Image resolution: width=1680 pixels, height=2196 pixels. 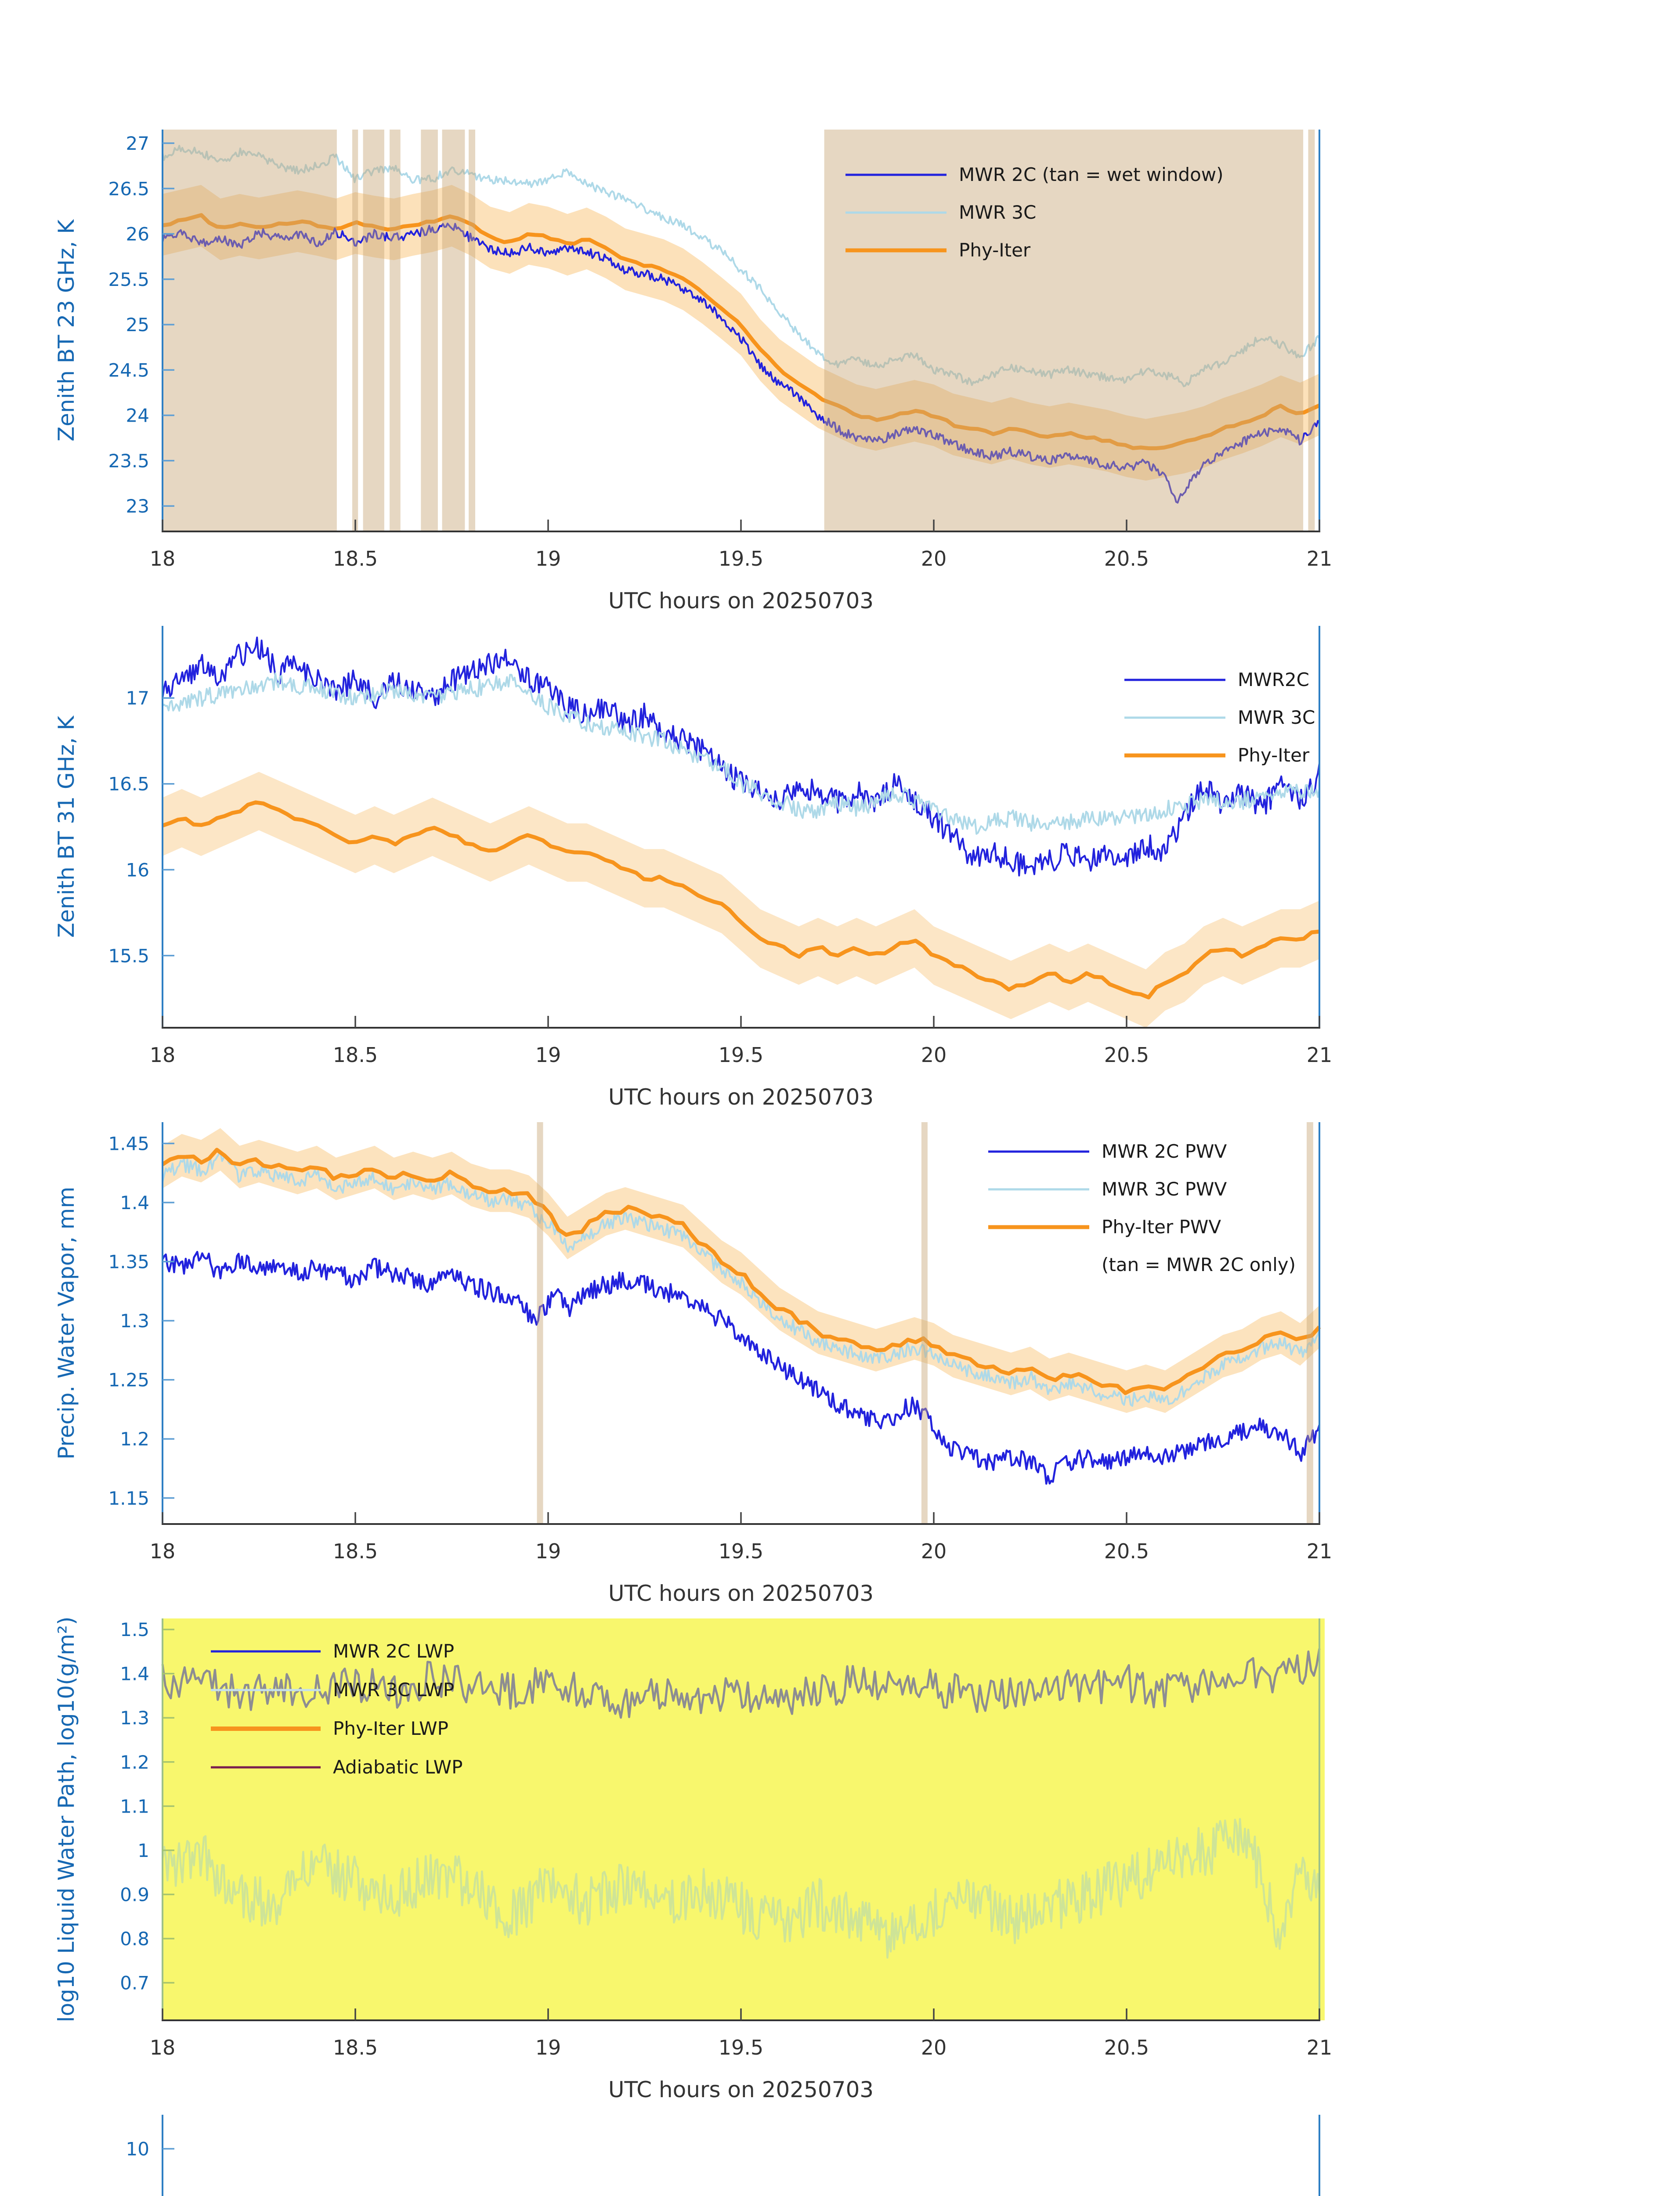 What do you see at coordinates (128, 1499) in the screenshot?
I see `y-tick-label: 1.15` at bounding box center [128, 1499].